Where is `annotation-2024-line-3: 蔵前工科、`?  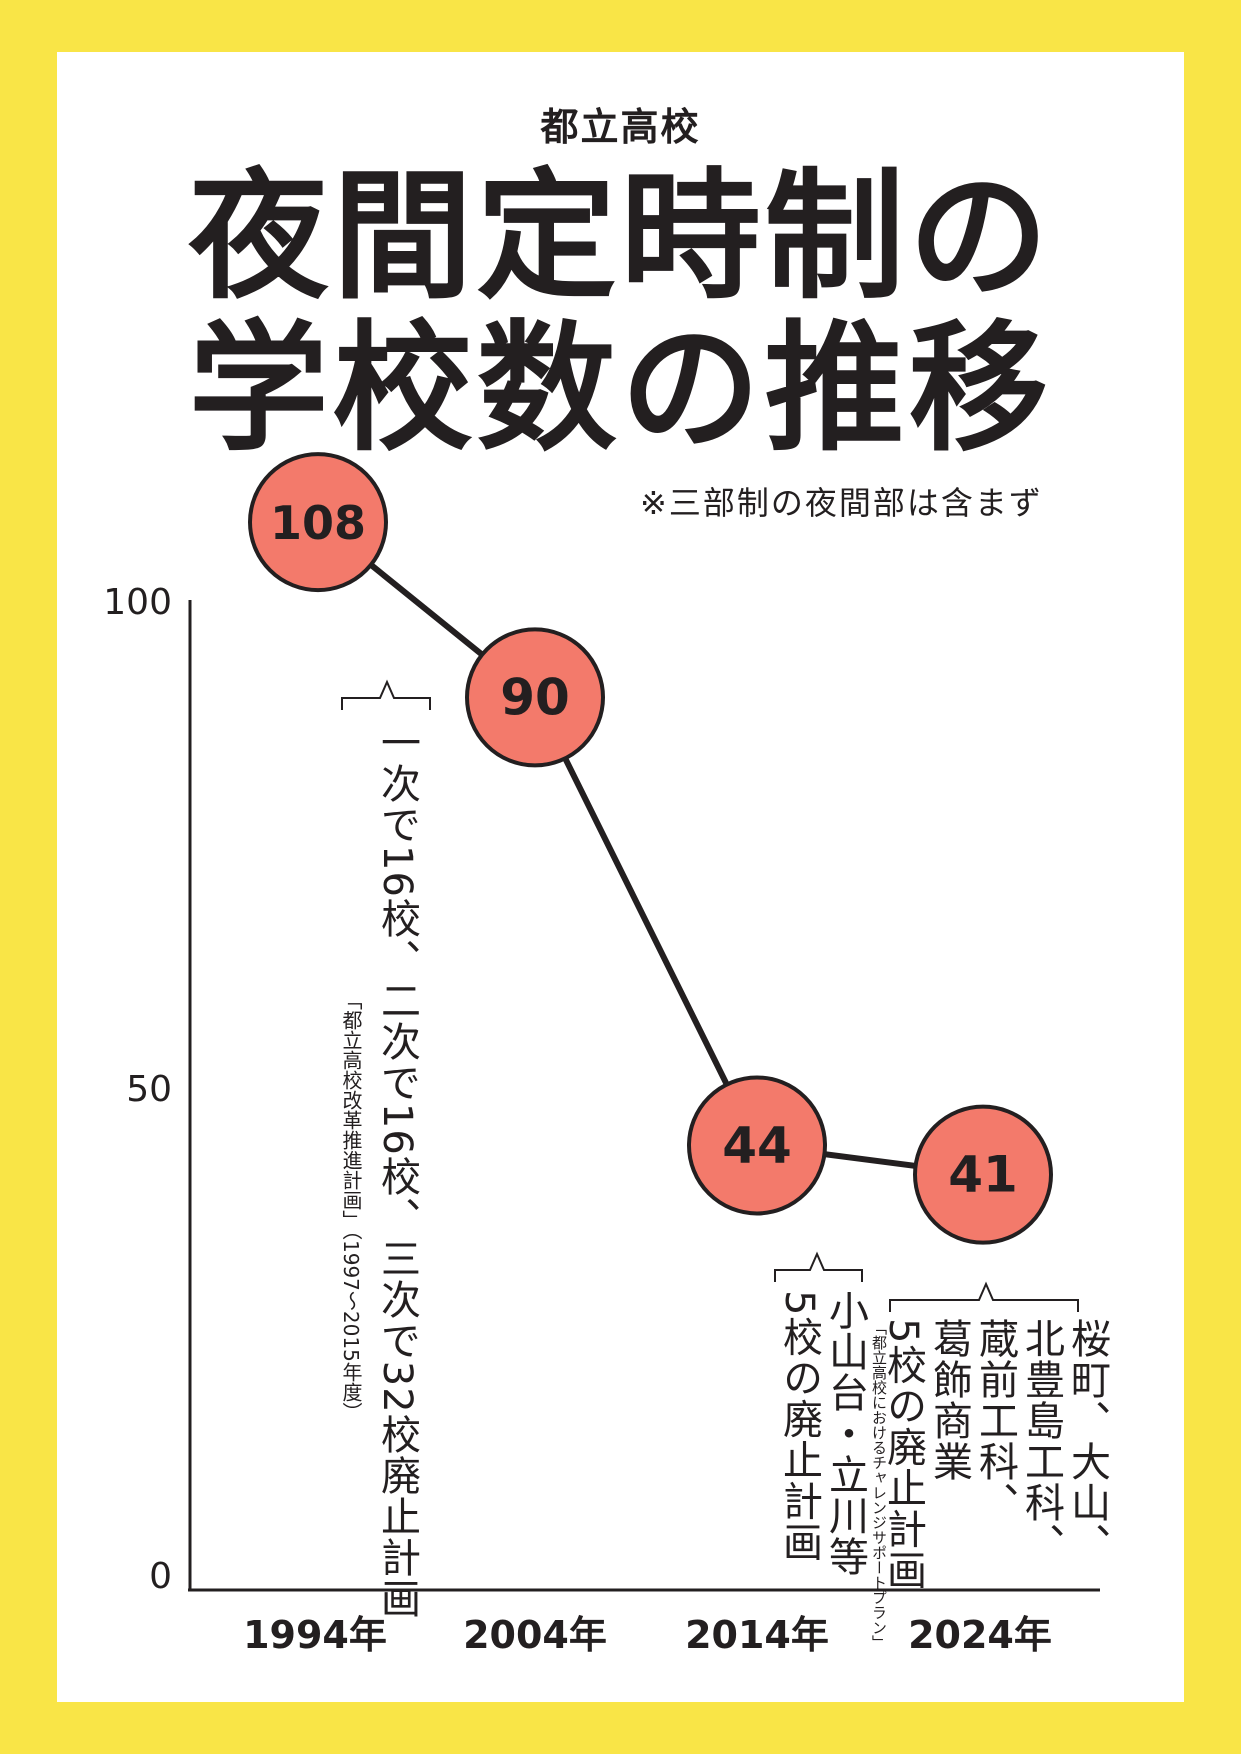 annotation-2024-line-3: 蔵前工科、 is located at coordinates (995, 1420).